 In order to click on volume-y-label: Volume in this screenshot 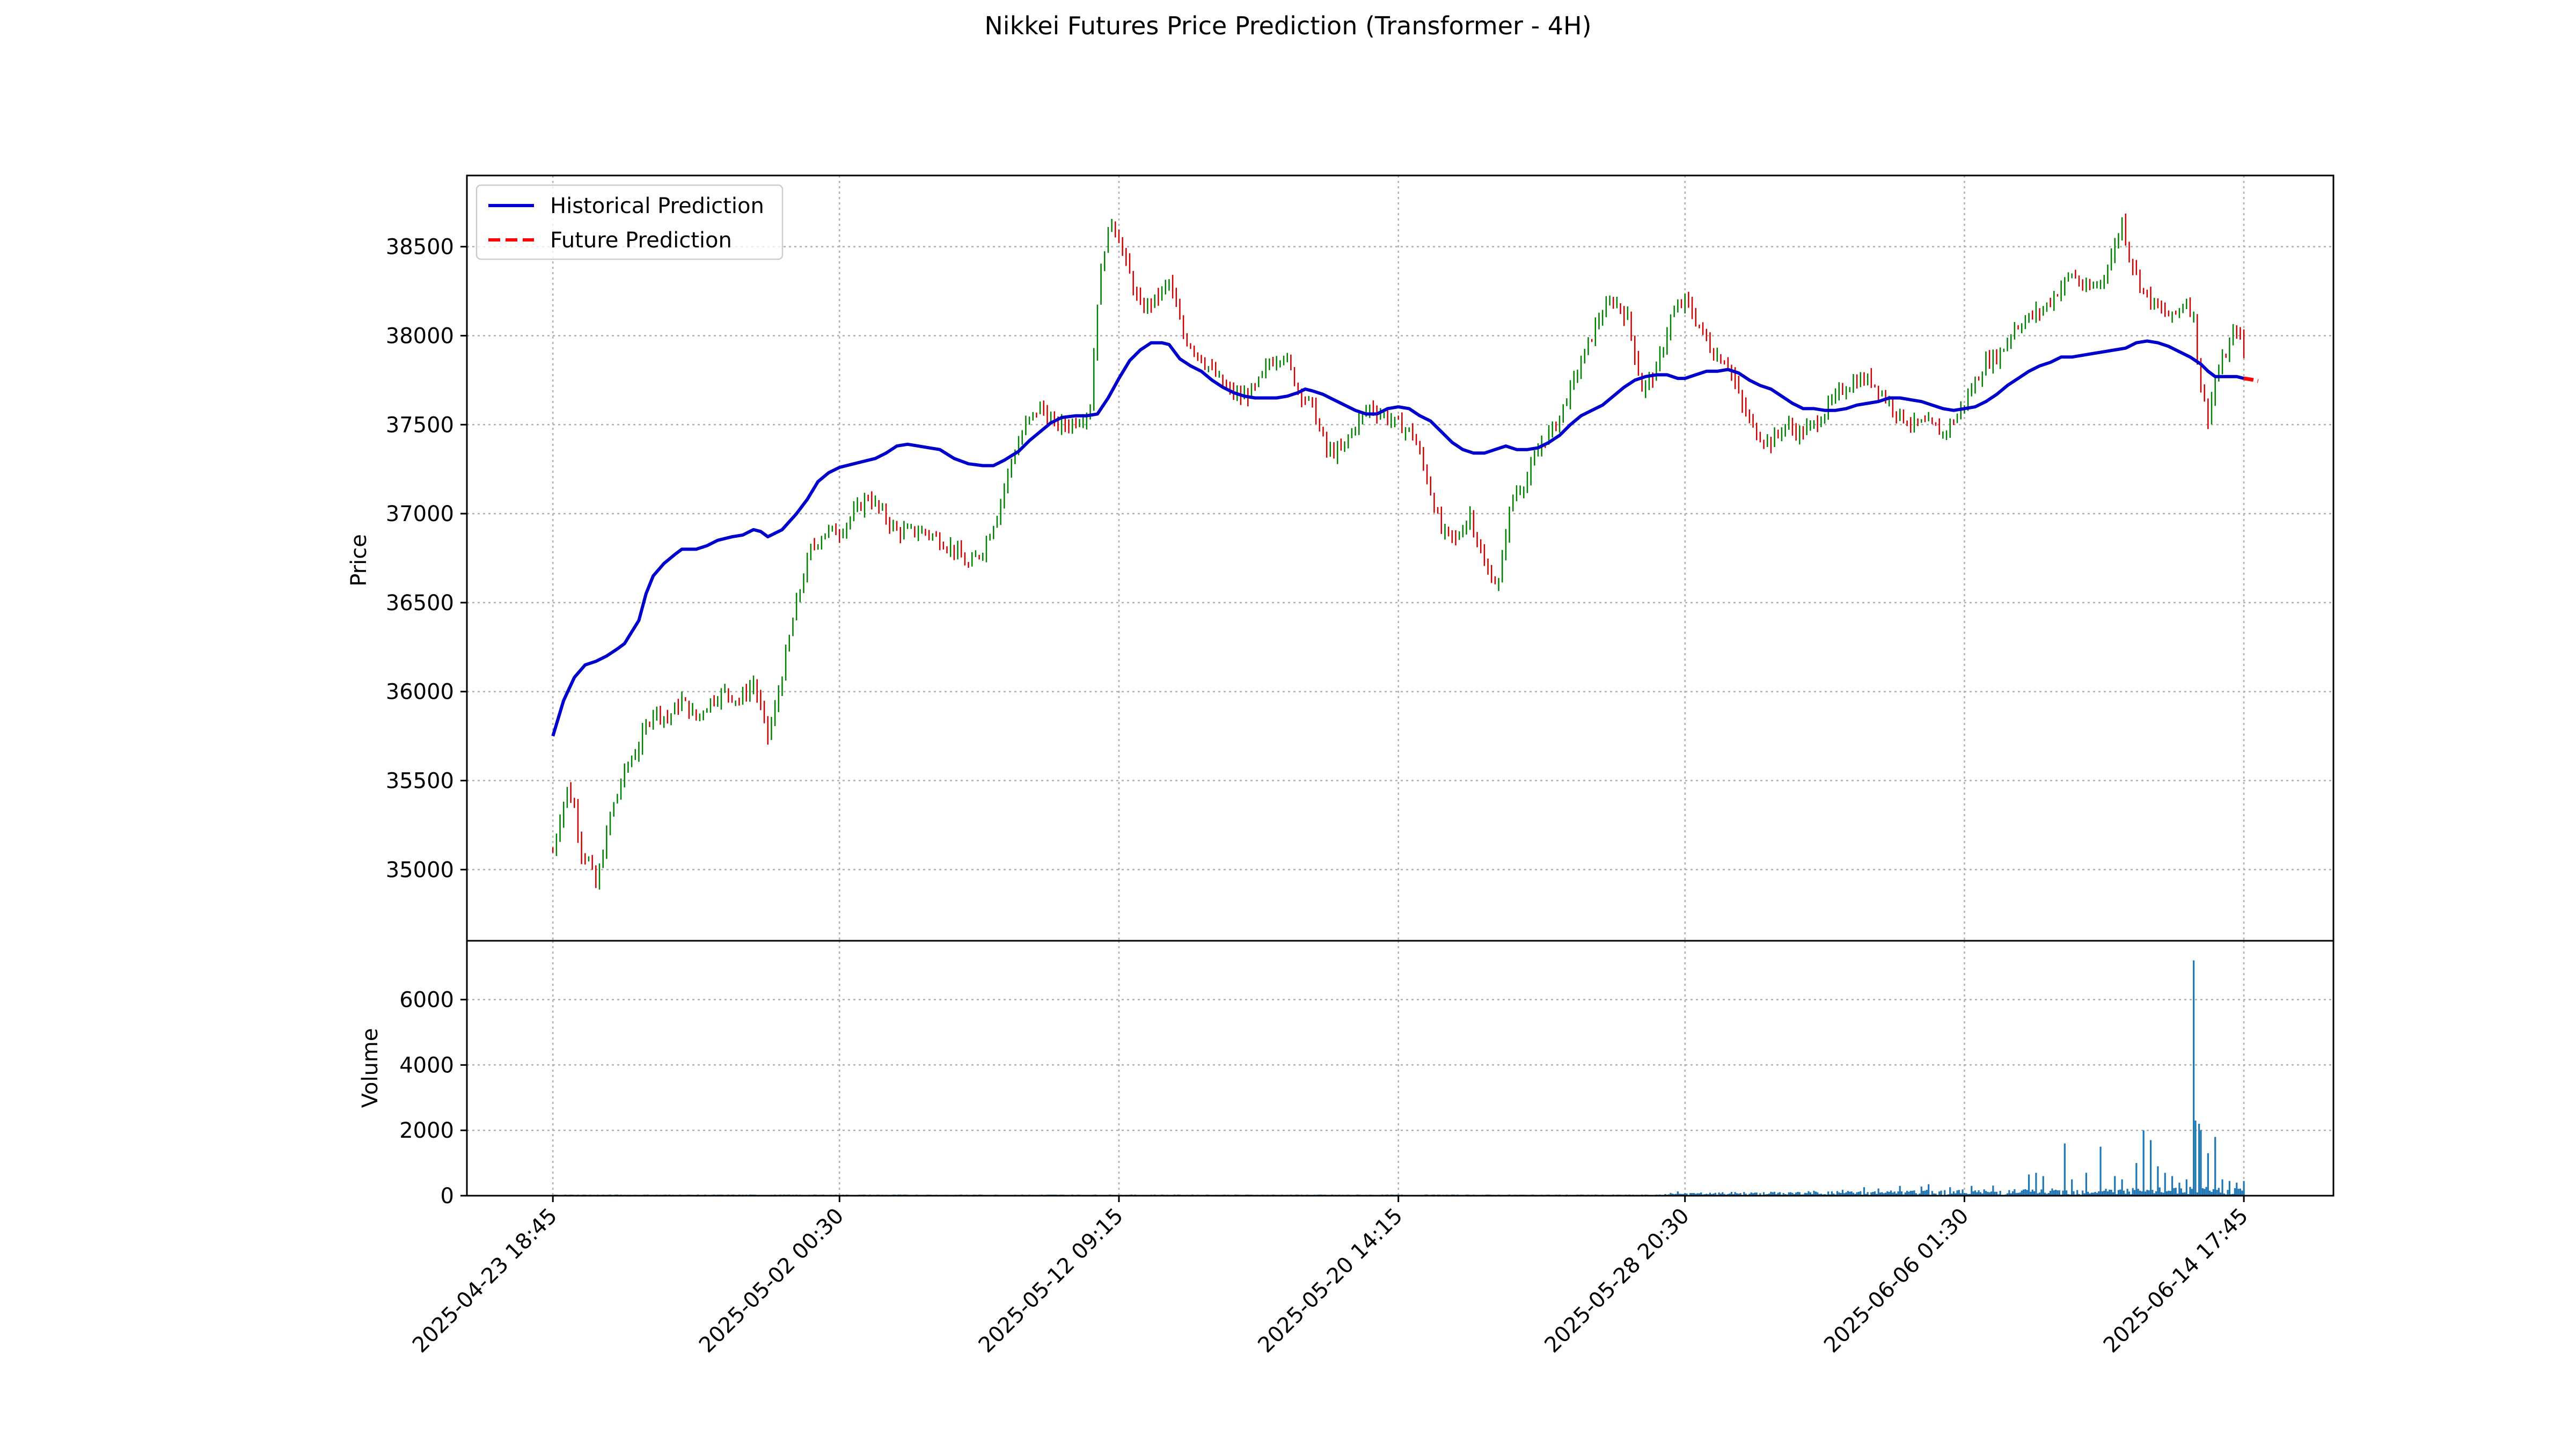, I will do `click(370, 1068)`.